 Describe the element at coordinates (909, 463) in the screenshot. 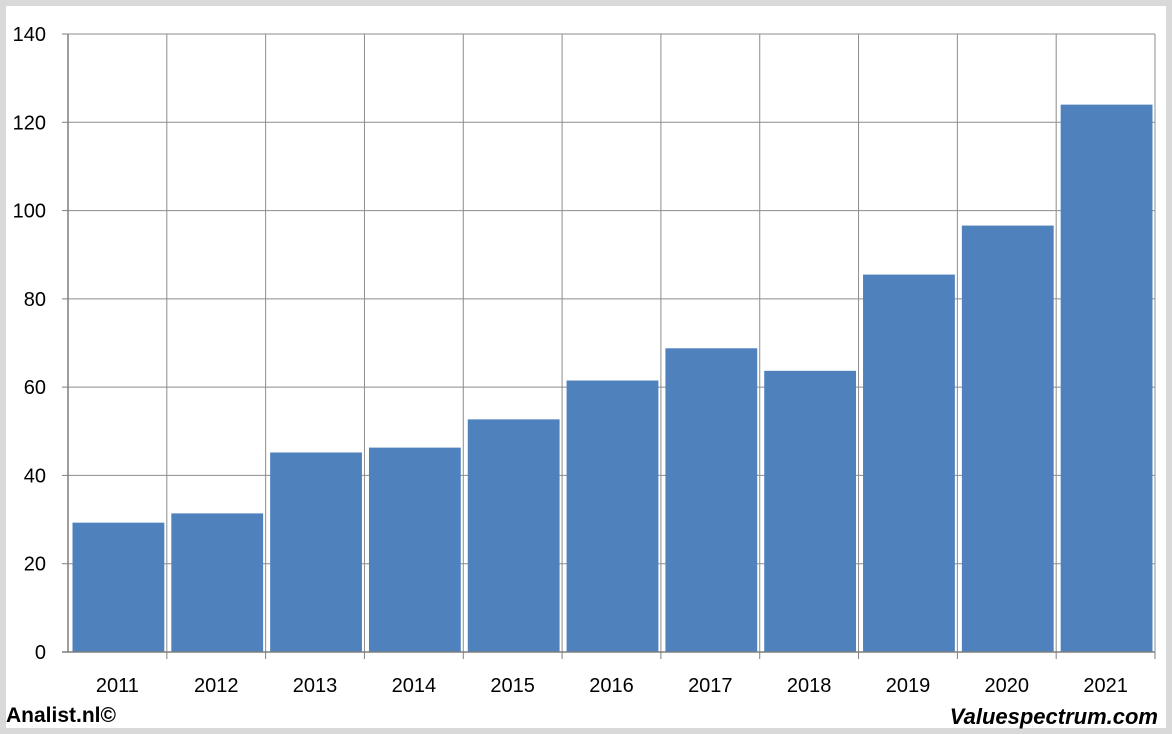

I see `bar-2019` at that location.